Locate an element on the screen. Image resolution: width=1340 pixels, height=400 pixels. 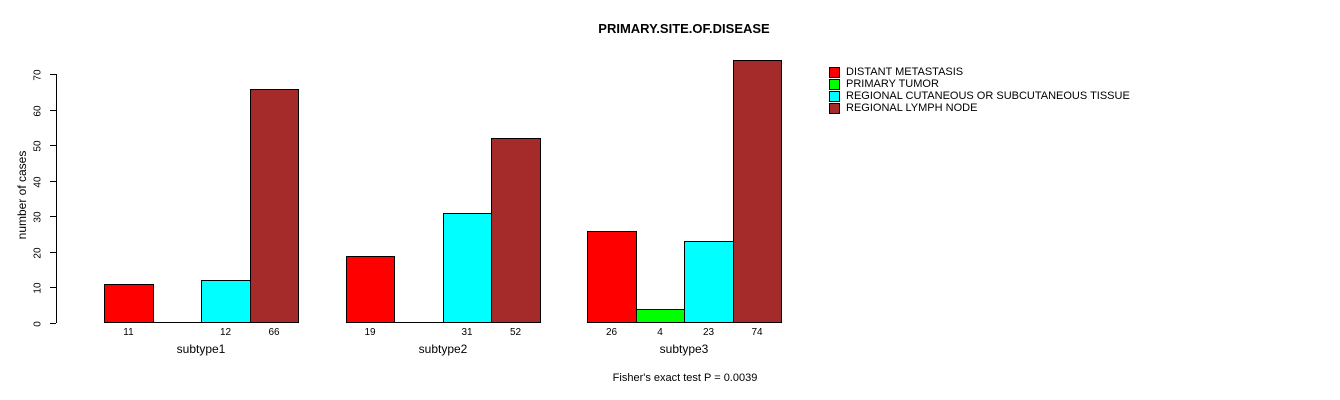
bar-distant-metastasis-subtype2 is located at coordinates (370, 289).